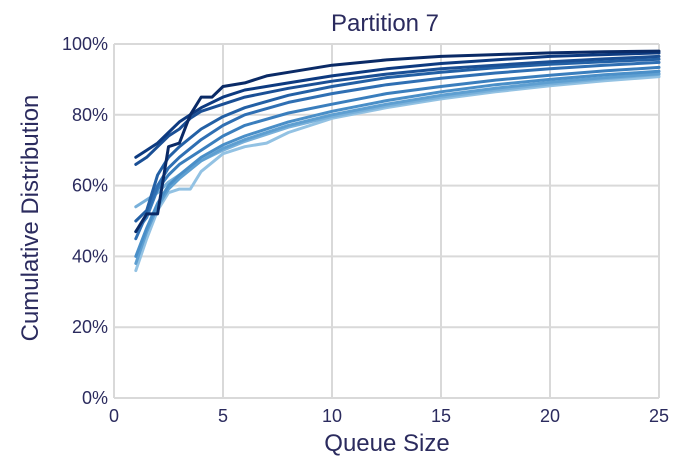 This screenshot has width=677, height=459. What do you see at coordinates (332, 416) in the screenshot?
I see `x-tick-label: 10` at bounding box center [332, 416].